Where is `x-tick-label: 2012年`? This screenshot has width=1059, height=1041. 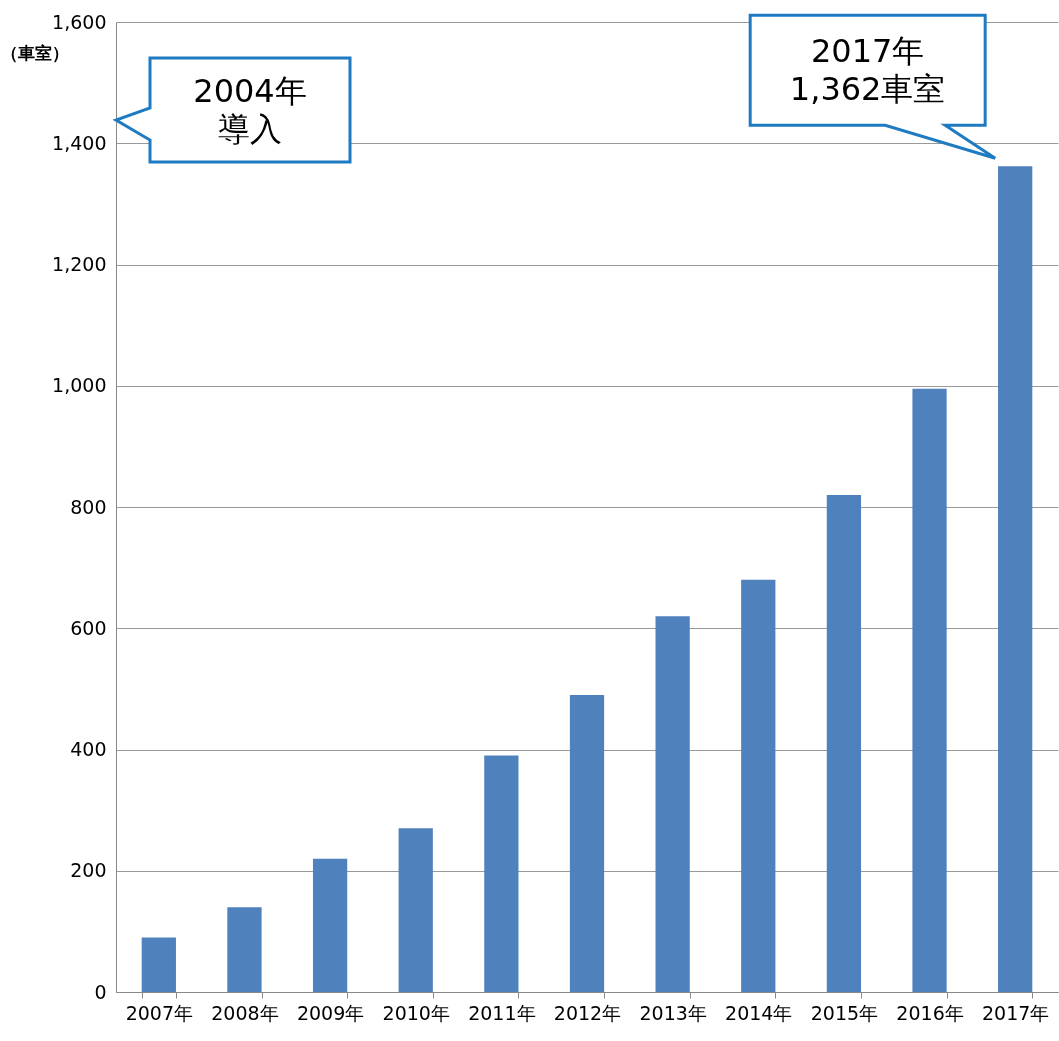 x-tick-label: 2012年 is located at coordinates (587, 1012).